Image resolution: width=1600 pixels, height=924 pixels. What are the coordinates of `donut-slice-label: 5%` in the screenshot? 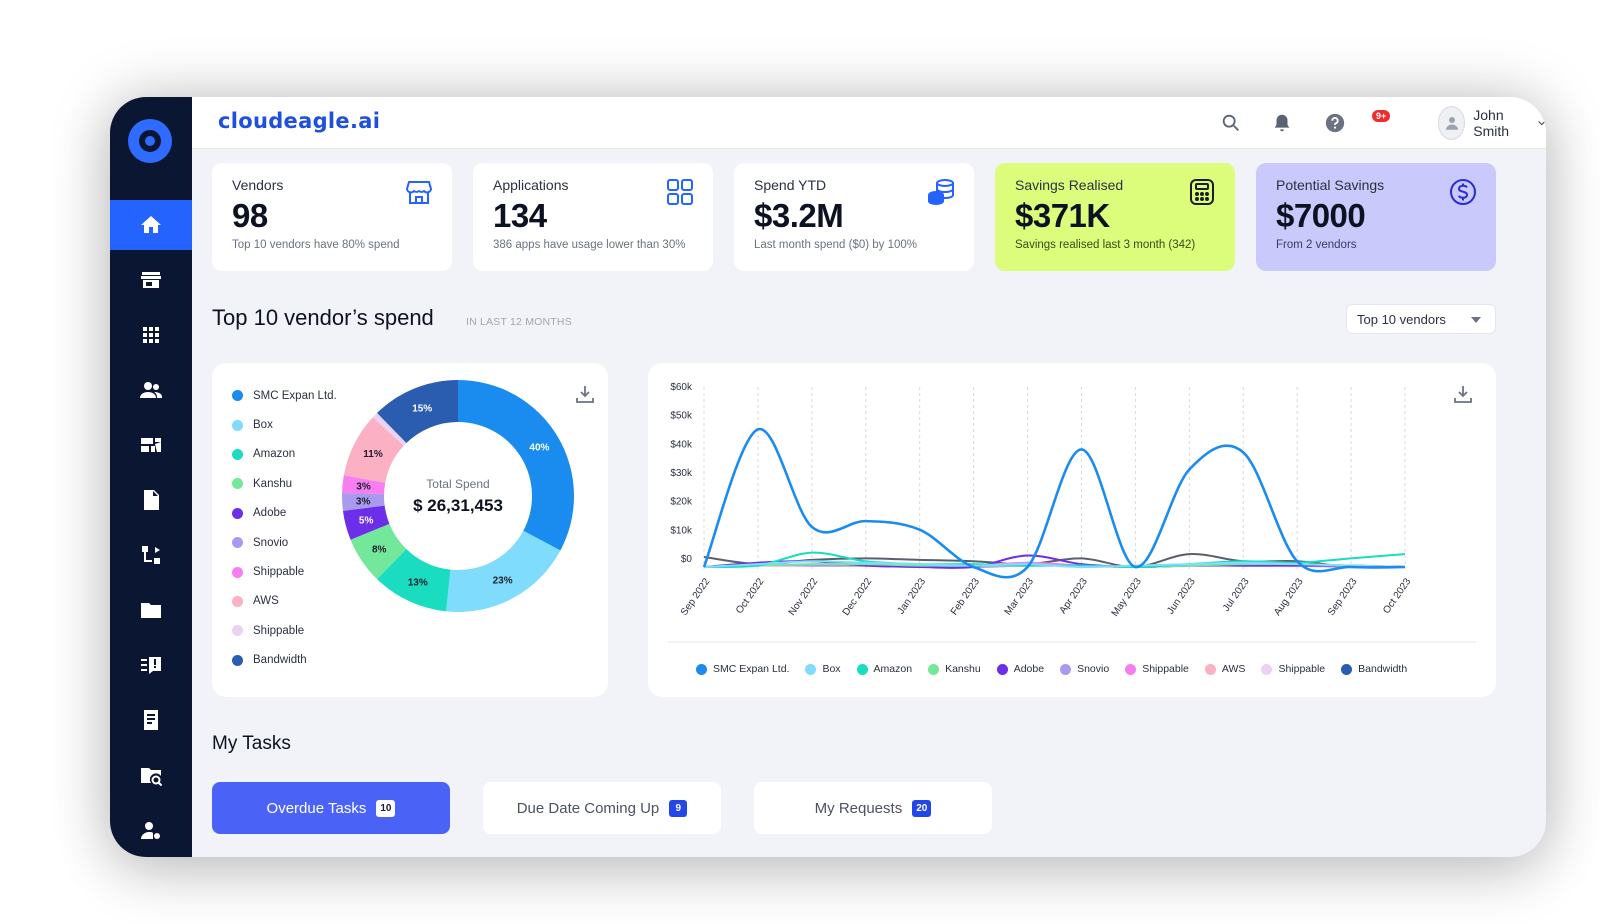 It's located at (366, 521).